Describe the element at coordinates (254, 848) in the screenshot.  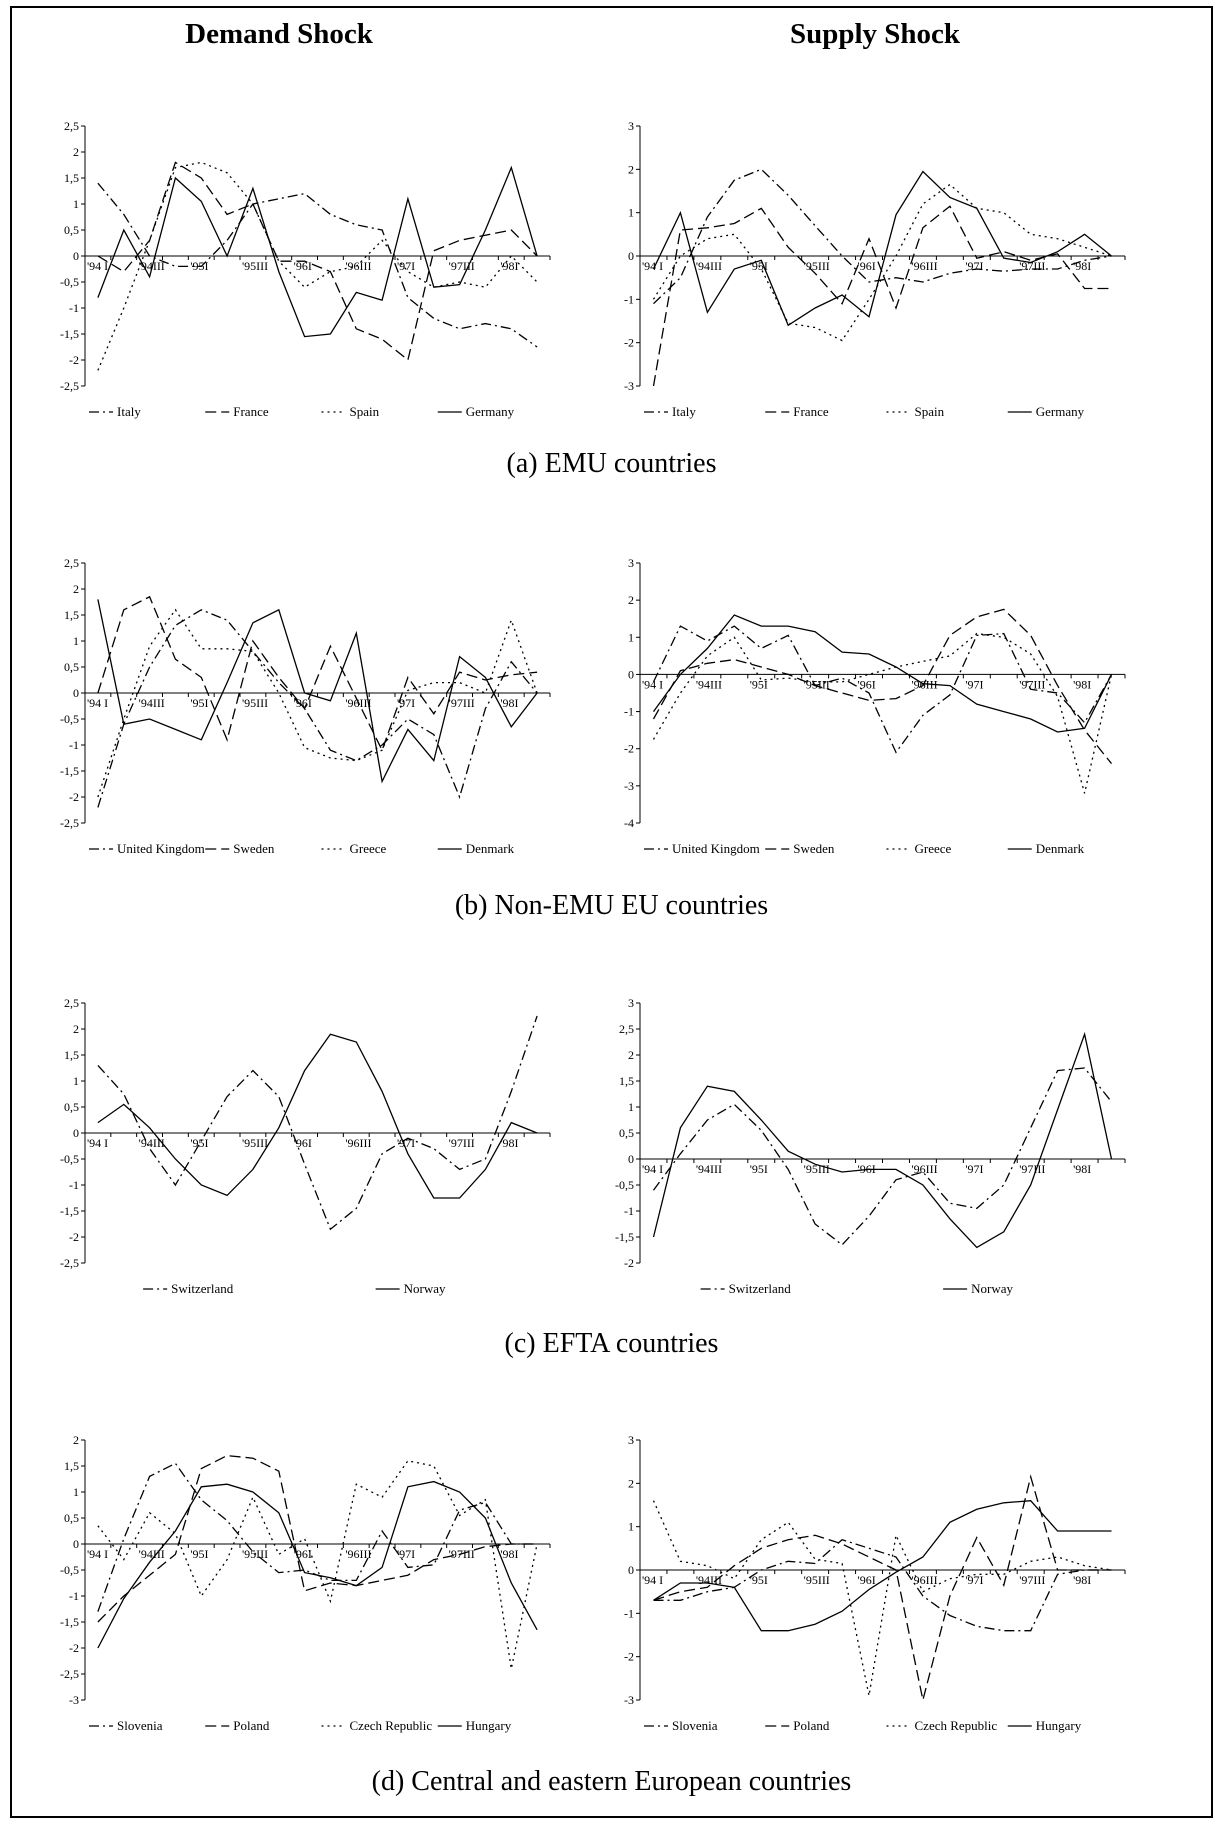
I see `legend-label-sweden: Sweden` at that location.